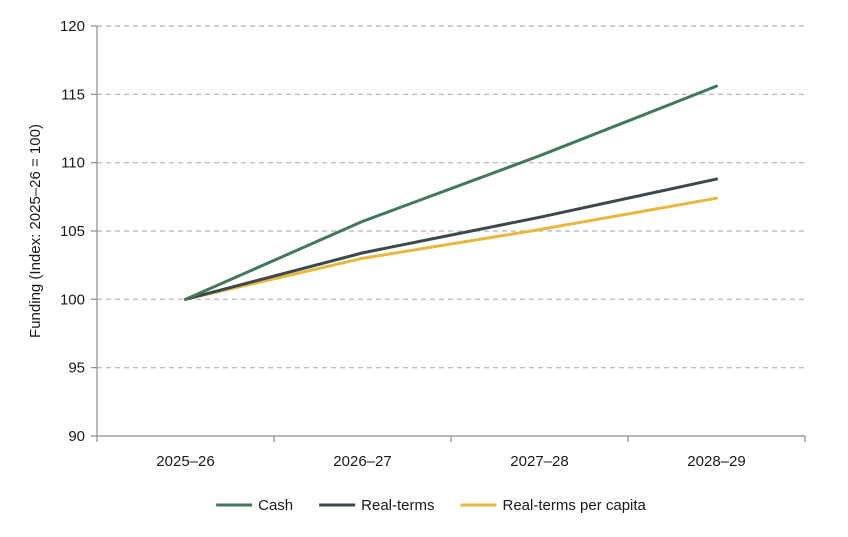 Image resolution: width=848 pixels, height=537 pixels. Describe the element at coordinates (73, 163) in the screenshot. I see `y-tick-label: 110` at that location.